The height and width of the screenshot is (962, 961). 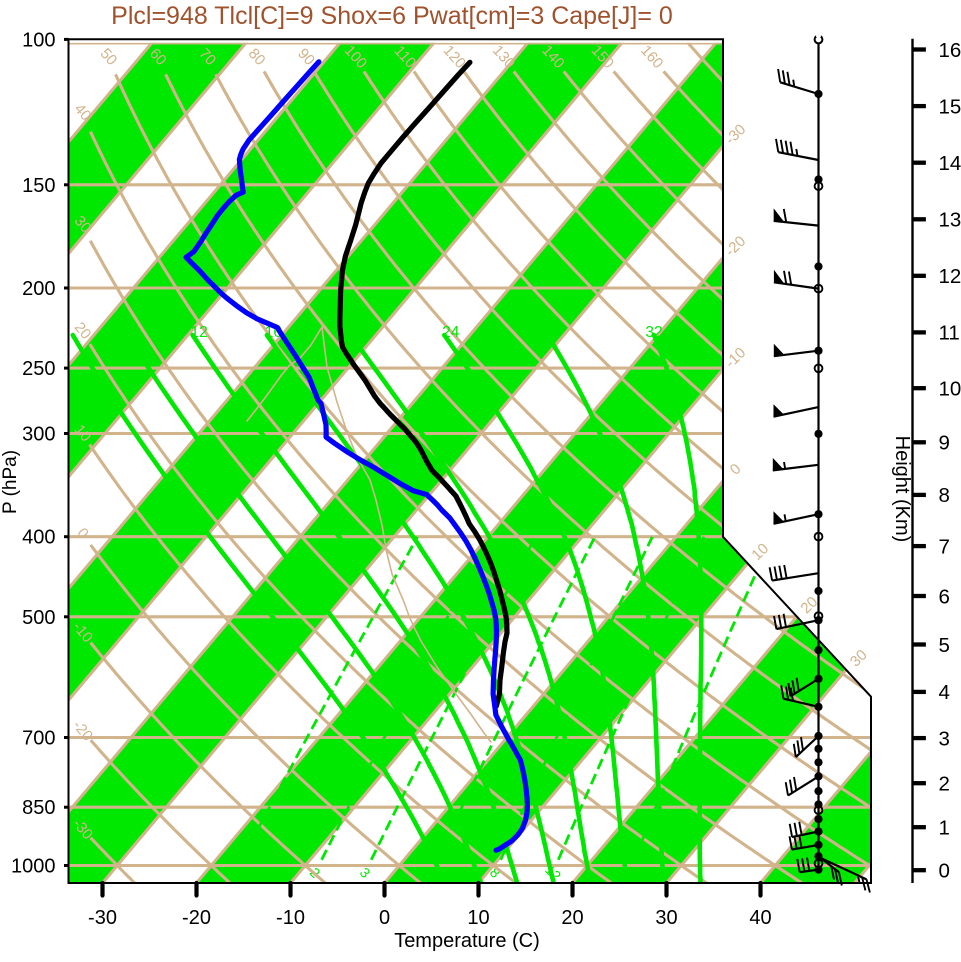 I want to click on svg-text: 5, so click(x=944, y=645).